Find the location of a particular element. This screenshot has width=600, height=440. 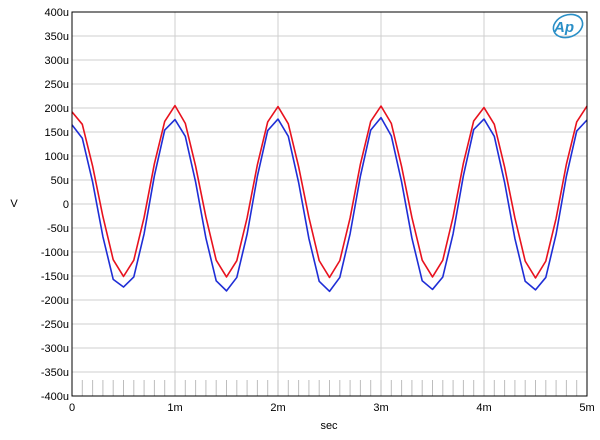

y-tick-label: -50u is located at coordinates (58, 229).